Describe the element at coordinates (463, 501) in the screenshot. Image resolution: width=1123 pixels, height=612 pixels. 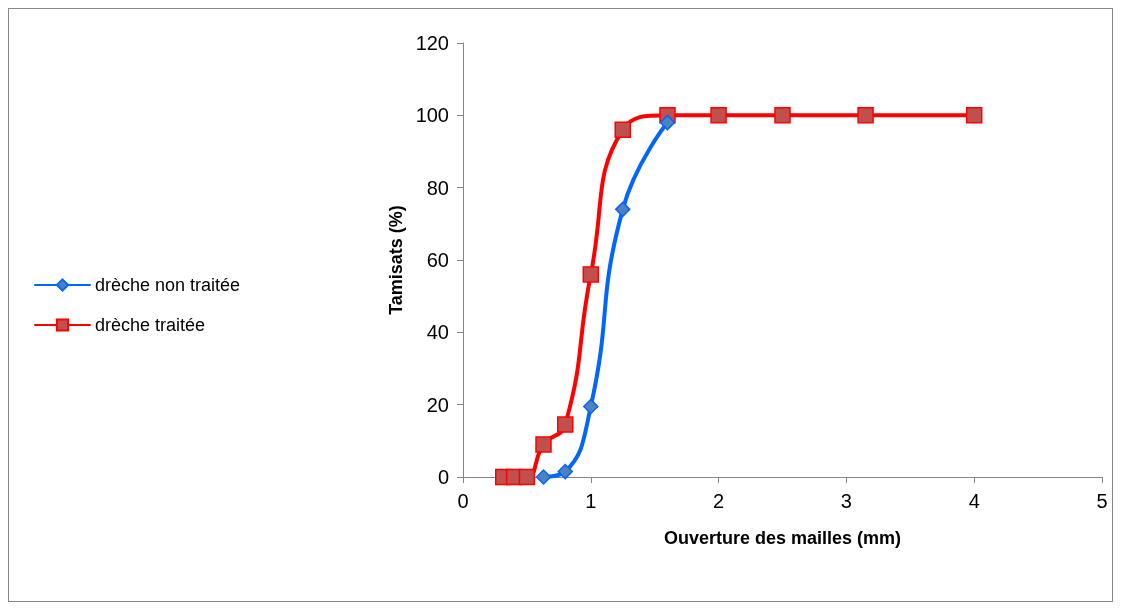
I see `x-tick-label: 0` at that location.